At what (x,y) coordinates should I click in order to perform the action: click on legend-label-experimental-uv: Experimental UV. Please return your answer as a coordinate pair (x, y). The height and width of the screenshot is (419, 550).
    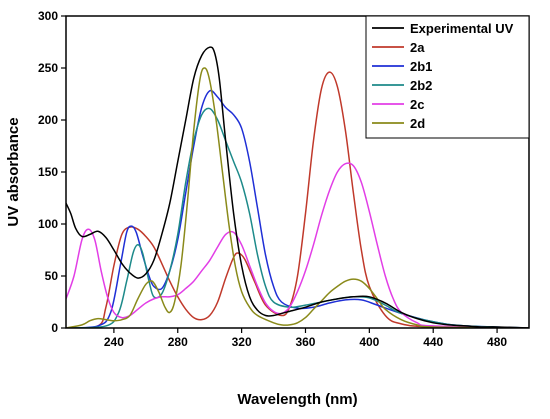
    Looking at the image, I should click on (462, 28).